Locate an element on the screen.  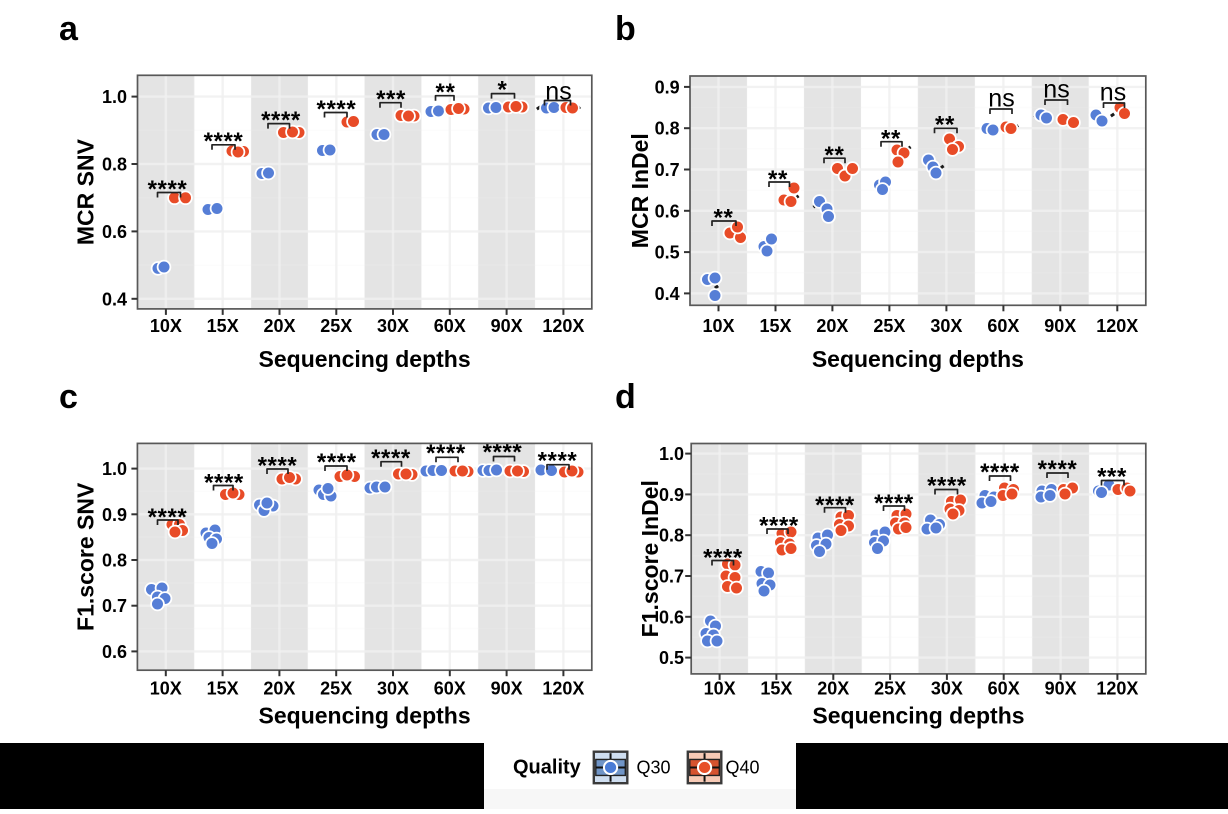
svg-text: F1.score SNV is located at coordinates (86, 556).